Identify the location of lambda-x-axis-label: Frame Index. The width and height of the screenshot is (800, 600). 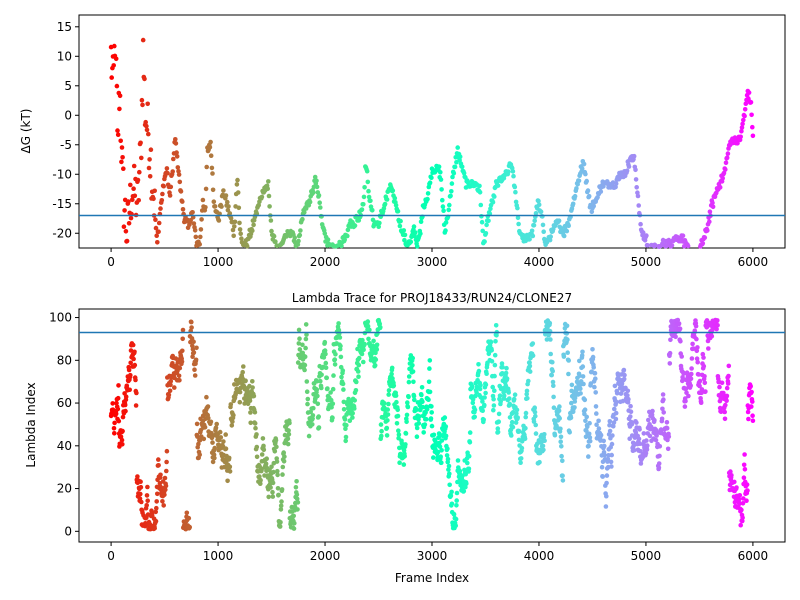
(432, 578).